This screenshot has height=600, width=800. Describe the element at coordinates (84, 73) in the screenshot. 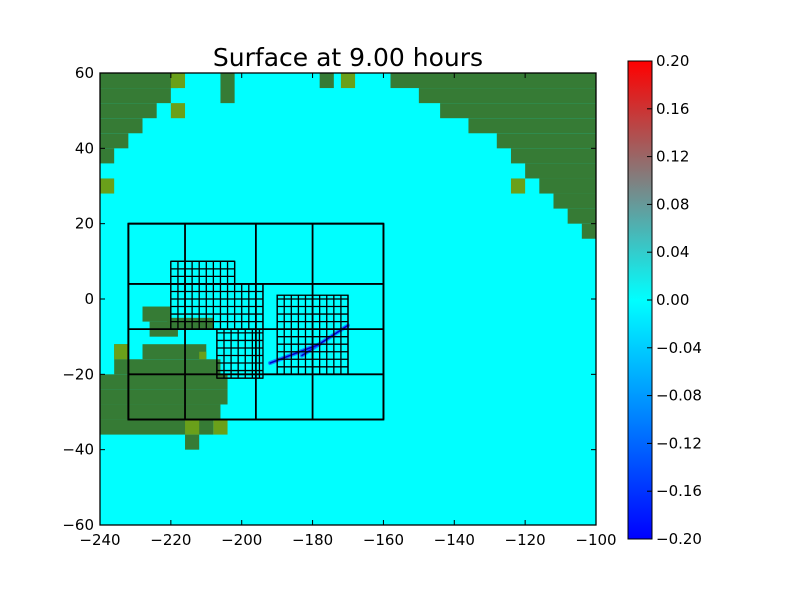

I see `y-tick-label: 60` at that location.